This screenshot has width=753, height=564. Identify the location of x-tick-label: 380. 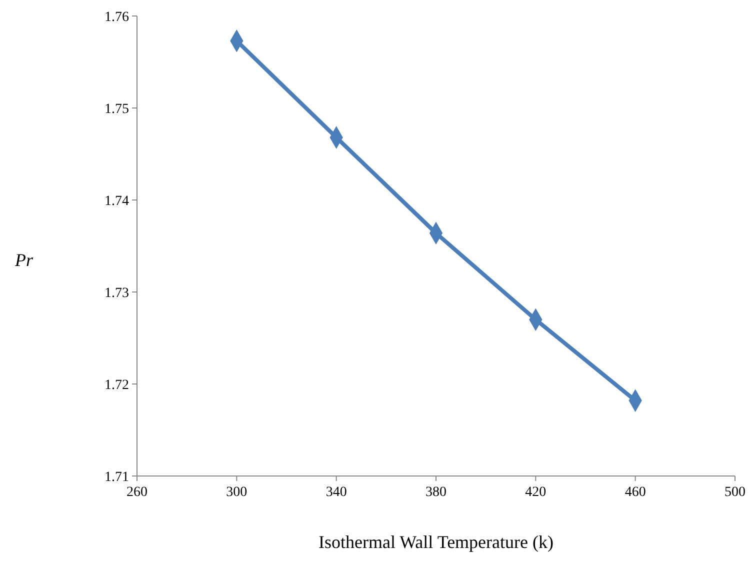
(436, 492).